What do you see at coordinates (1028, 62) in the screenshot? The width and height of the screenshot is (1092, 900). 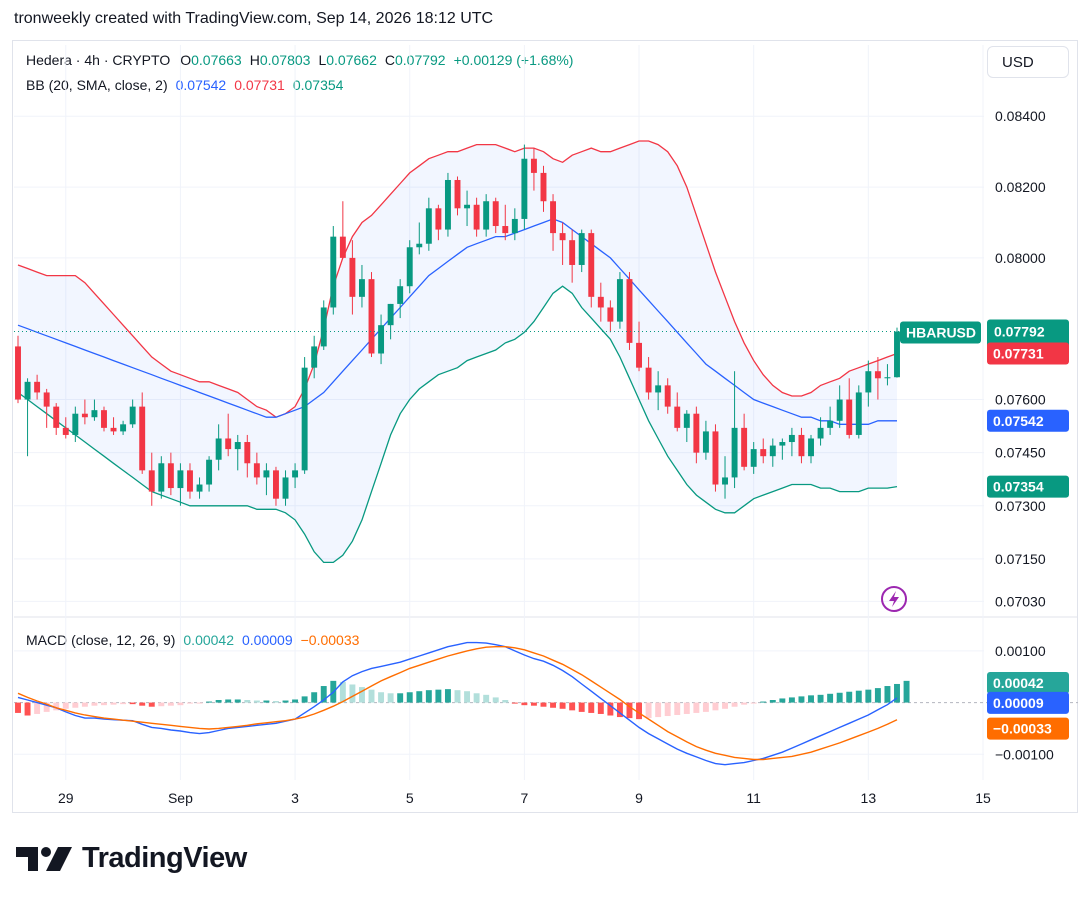 I see `currency-button: USD` at bounding box center [1028, 62].